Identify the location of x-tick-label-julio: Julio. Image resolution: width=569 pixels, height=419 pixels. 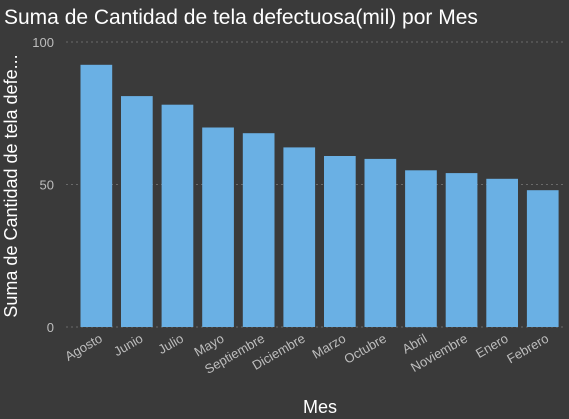
(170, 344).